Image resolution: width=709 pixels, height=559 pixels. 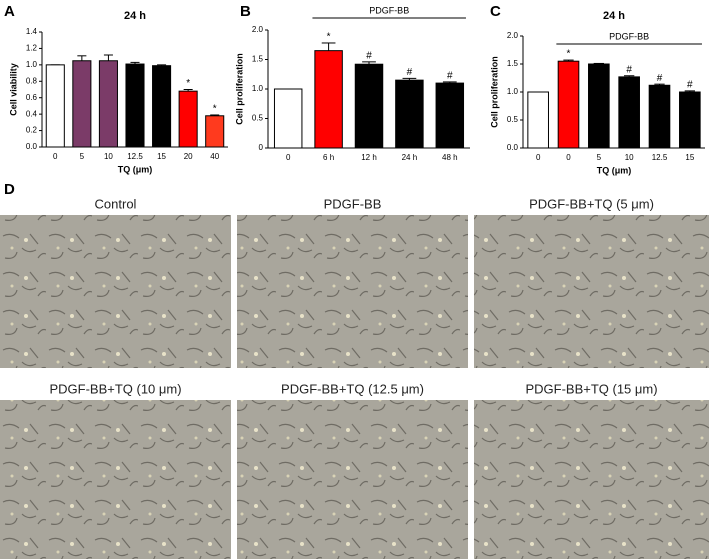 I want to click on micrograph-caption: Control, so click(x=116, y=203).